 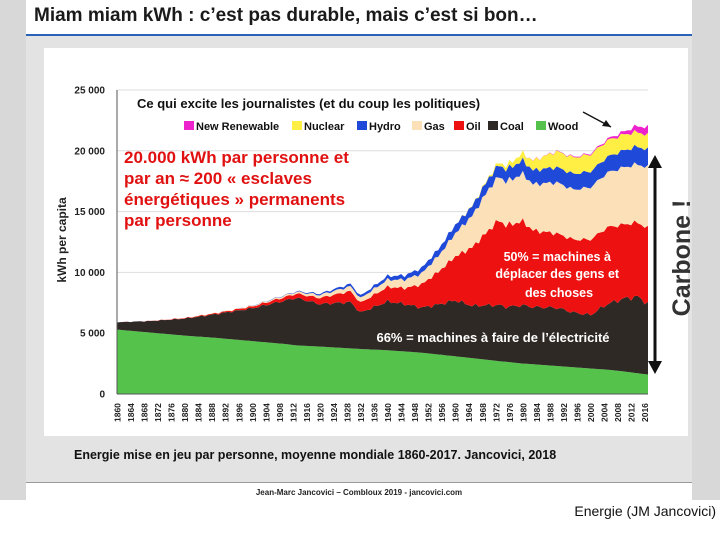 I want to click on y-tick-label: 0, so click(x=102, y=395).